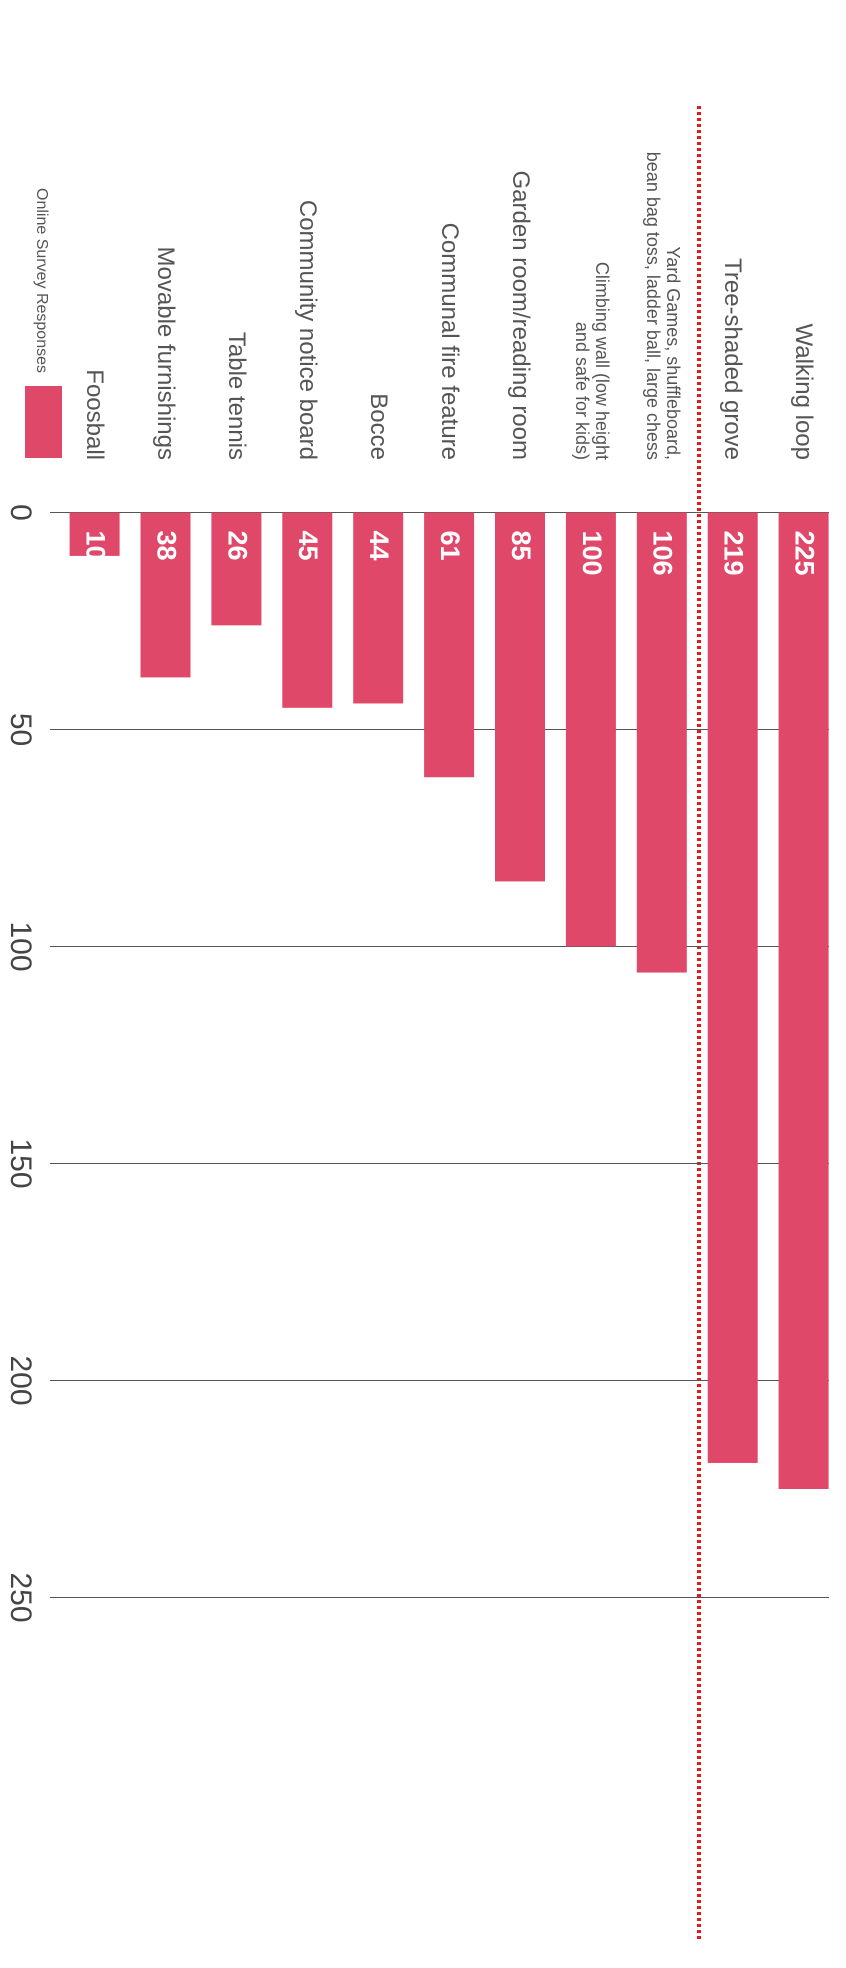 This screenshot has height=1968, width=846. Describe the element at coordinates (663, 553) in the screenshot. I see `value-label: 106` at that location.